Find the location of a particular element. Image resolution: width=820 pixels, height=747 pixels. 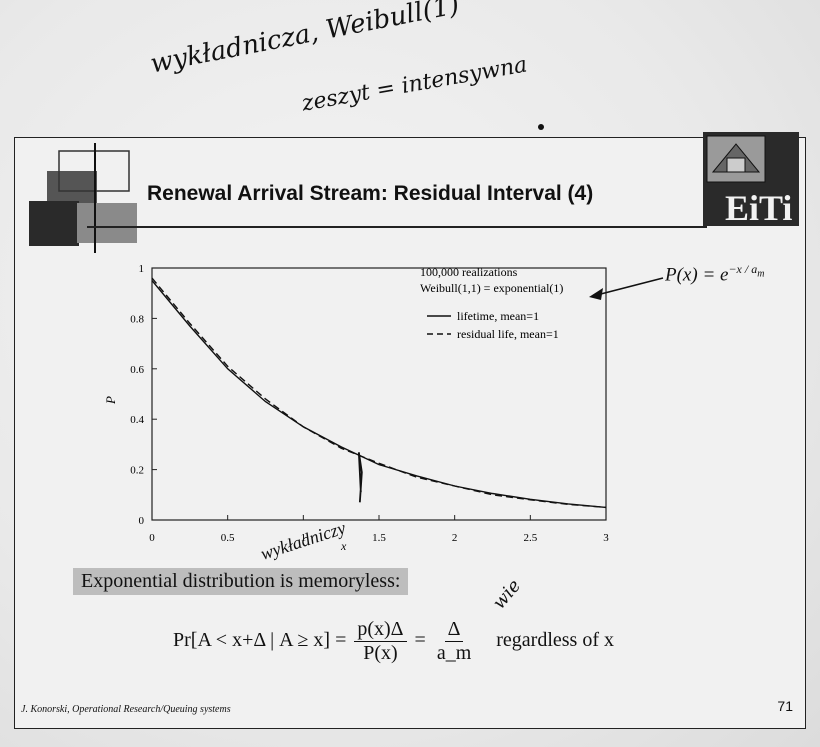

y-tick-label-4: 0.8 is located at coordinates (137, 319).